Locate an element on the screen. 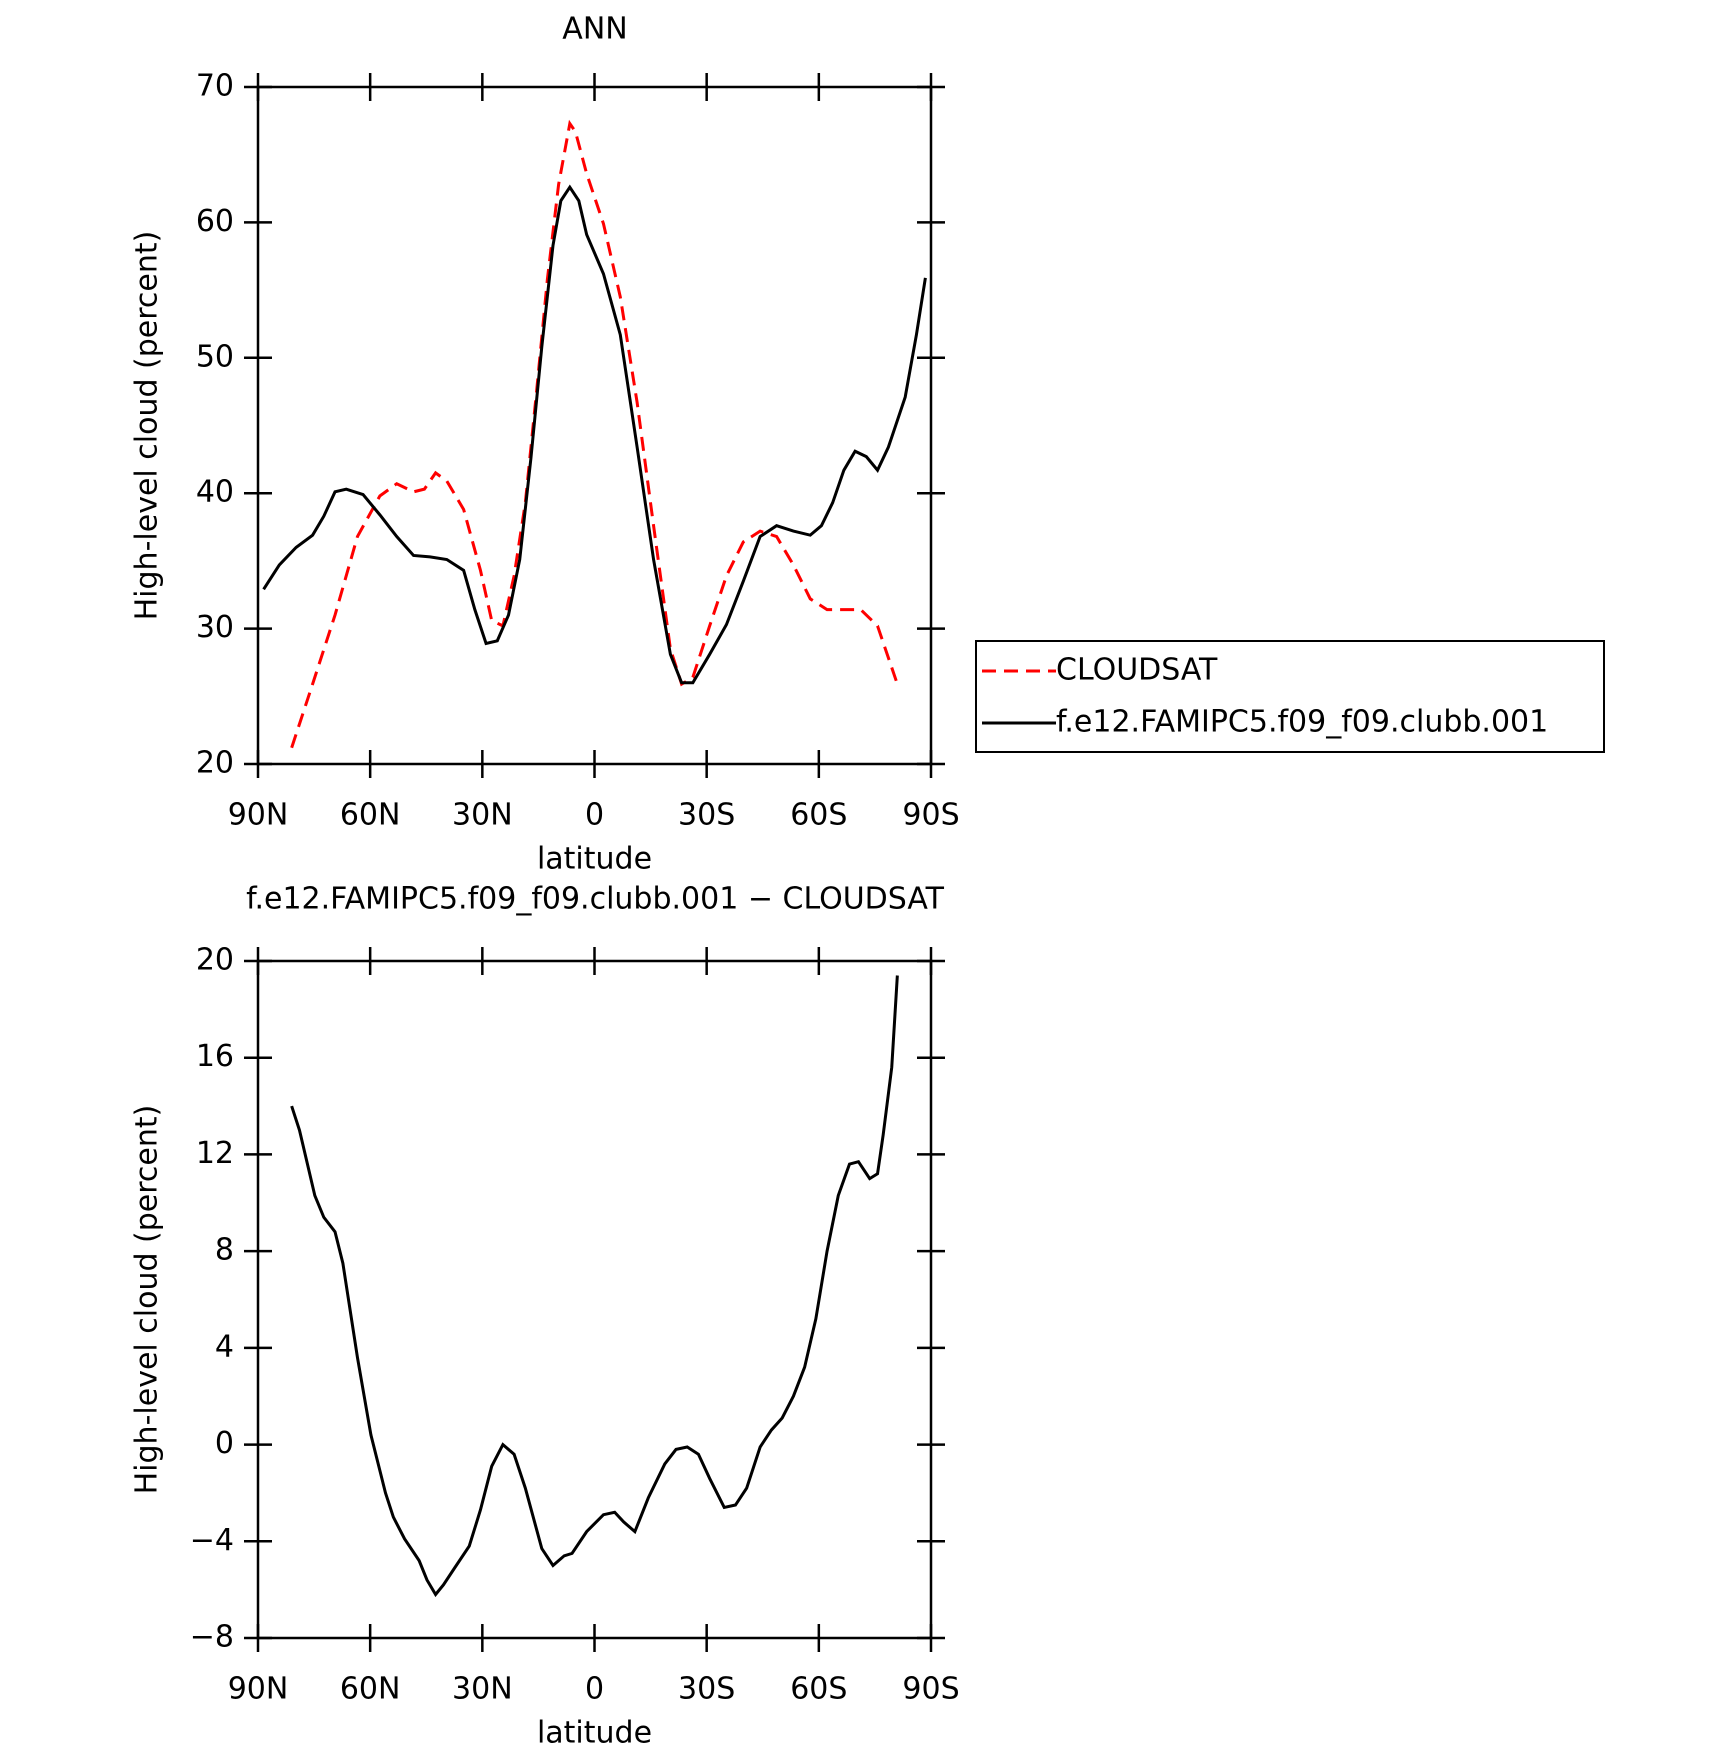 The width and height of the screenshot is (1710, 1751). y-tick-label: 16 is located at coordinates (215, 1056).